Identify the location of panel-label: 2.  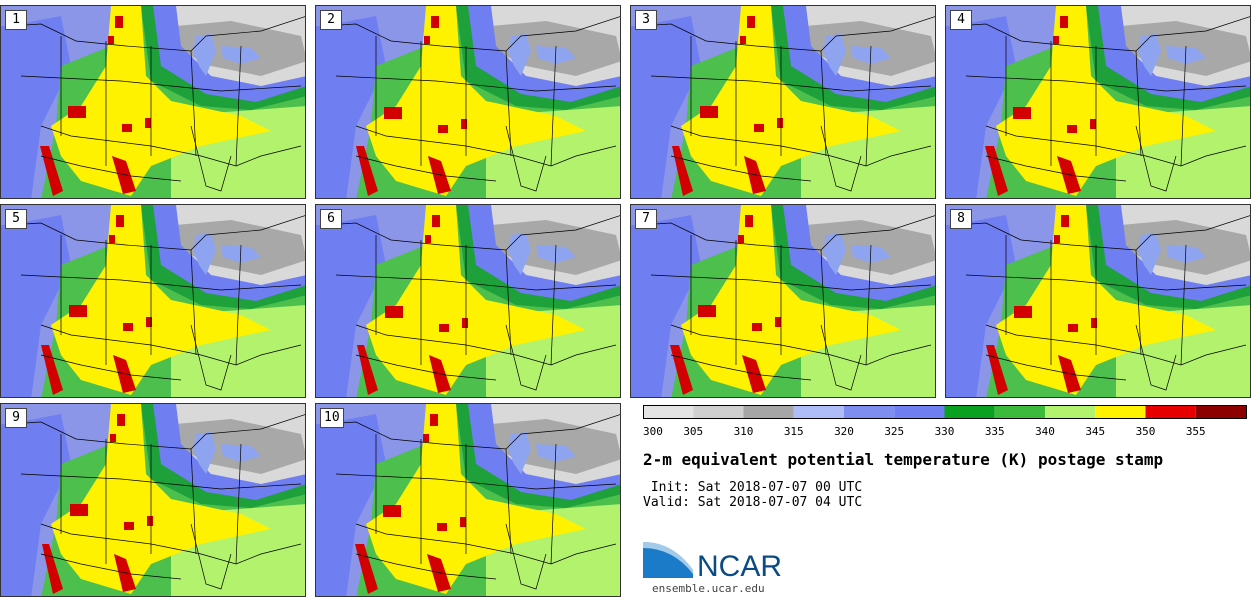
(331, 20).